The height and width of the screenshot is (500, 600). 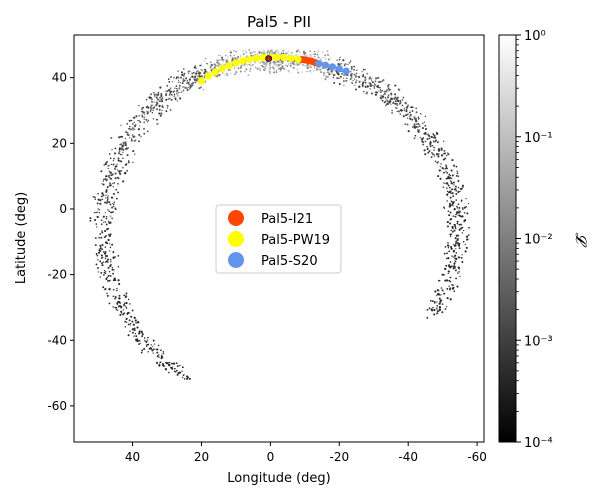 What do you see at coordinates (535, 36) in the screenshot?
I see `colorbar-tick-label: 10⁰` at bounding box center [535, 36].